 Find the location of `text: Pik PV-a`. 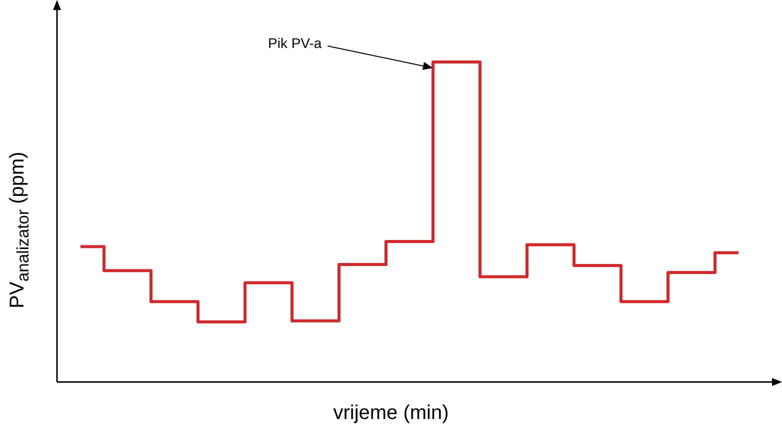

text: Pik PV-a is located at coordinates (295, 42).